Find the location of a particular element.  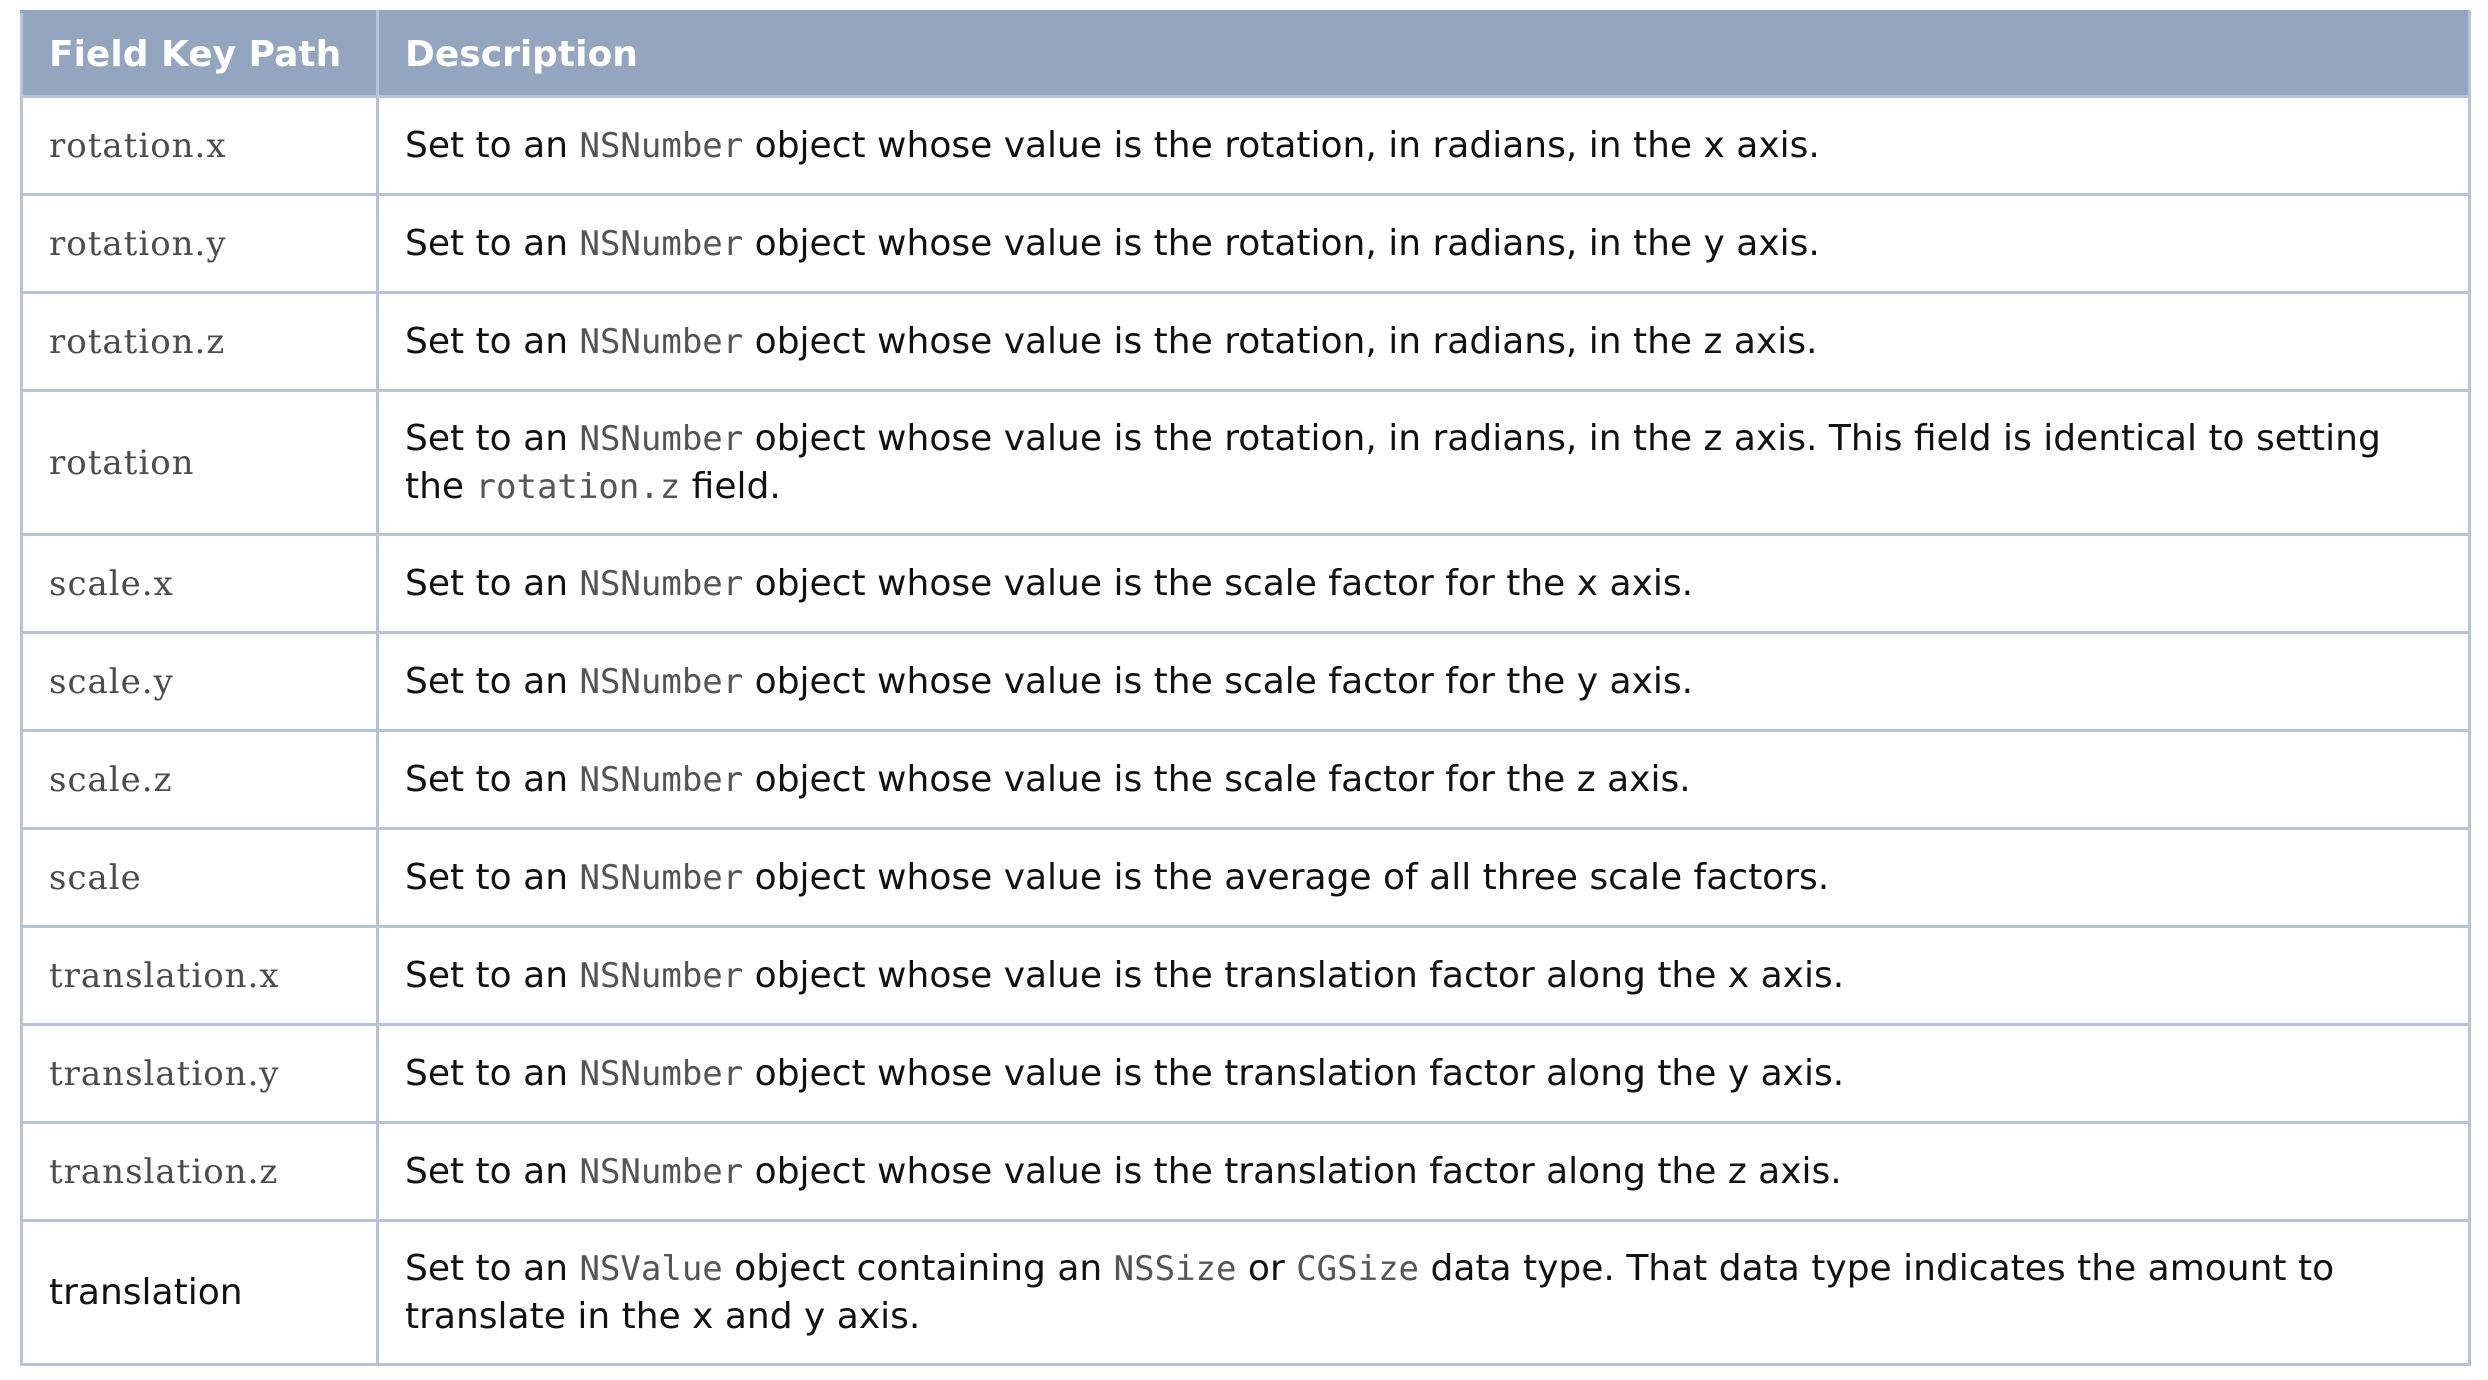

code-symbol: NSValue is located at coordinates (651, 1268).